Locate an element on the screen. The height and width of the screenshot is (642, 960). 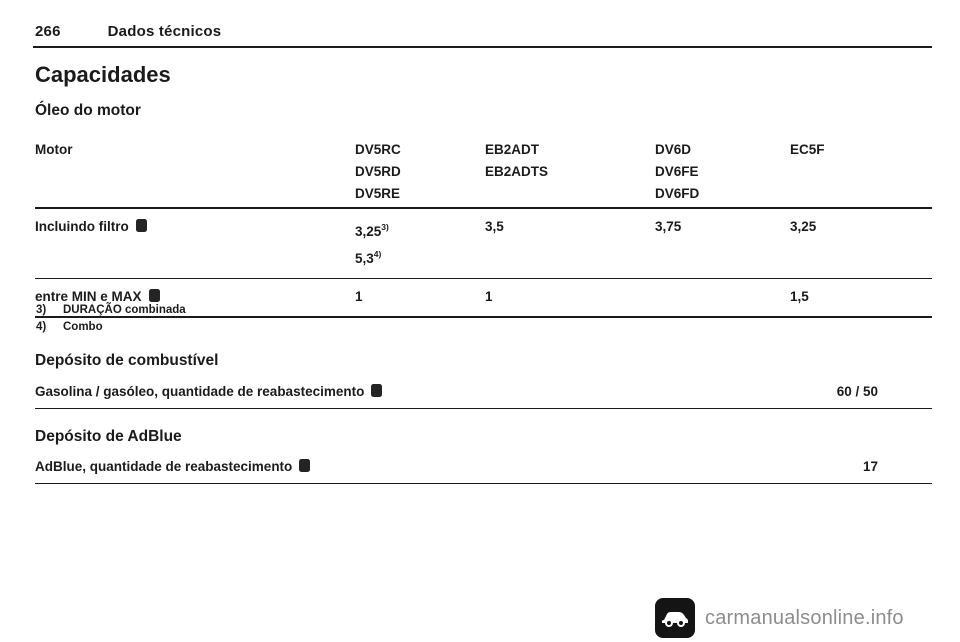
carmanualsonline-logo-icon is located at coordinates (675, 618).